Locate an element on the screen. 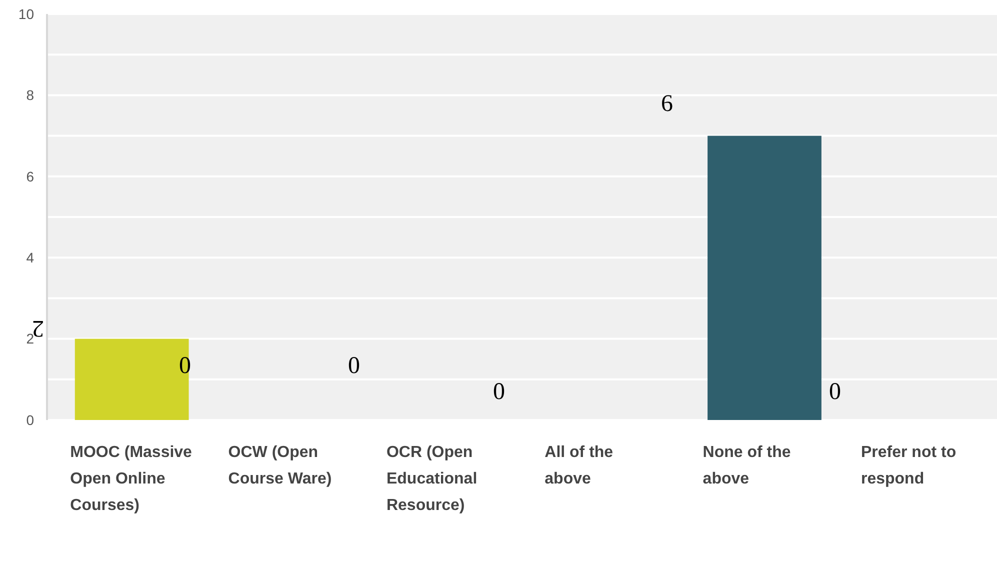 The width and height of the screenshot is (997, 573). y-tick-label: 10 is located at coordinates (26, 14).